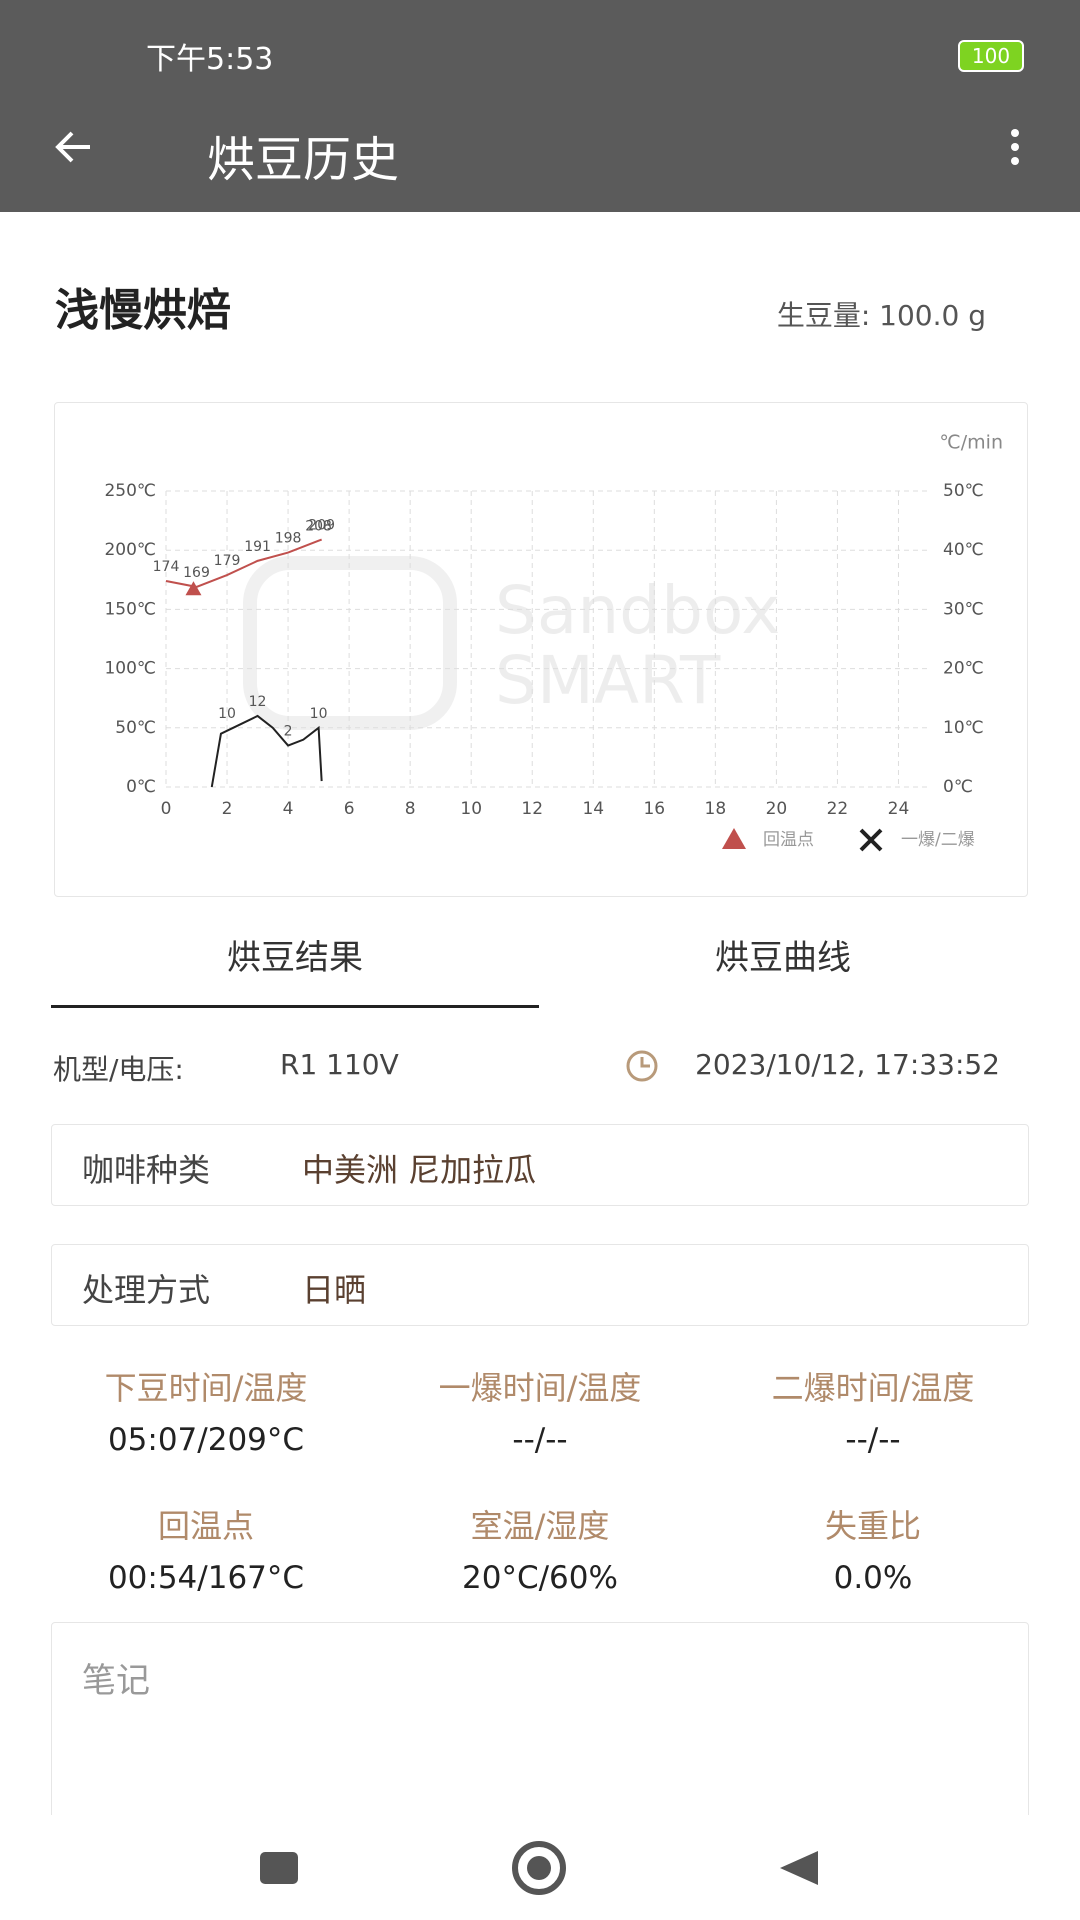  What do you see at coordinates (349, 809) in the screenshot?
I see `x-tick-label: 6` at bounding box center [349, 809].